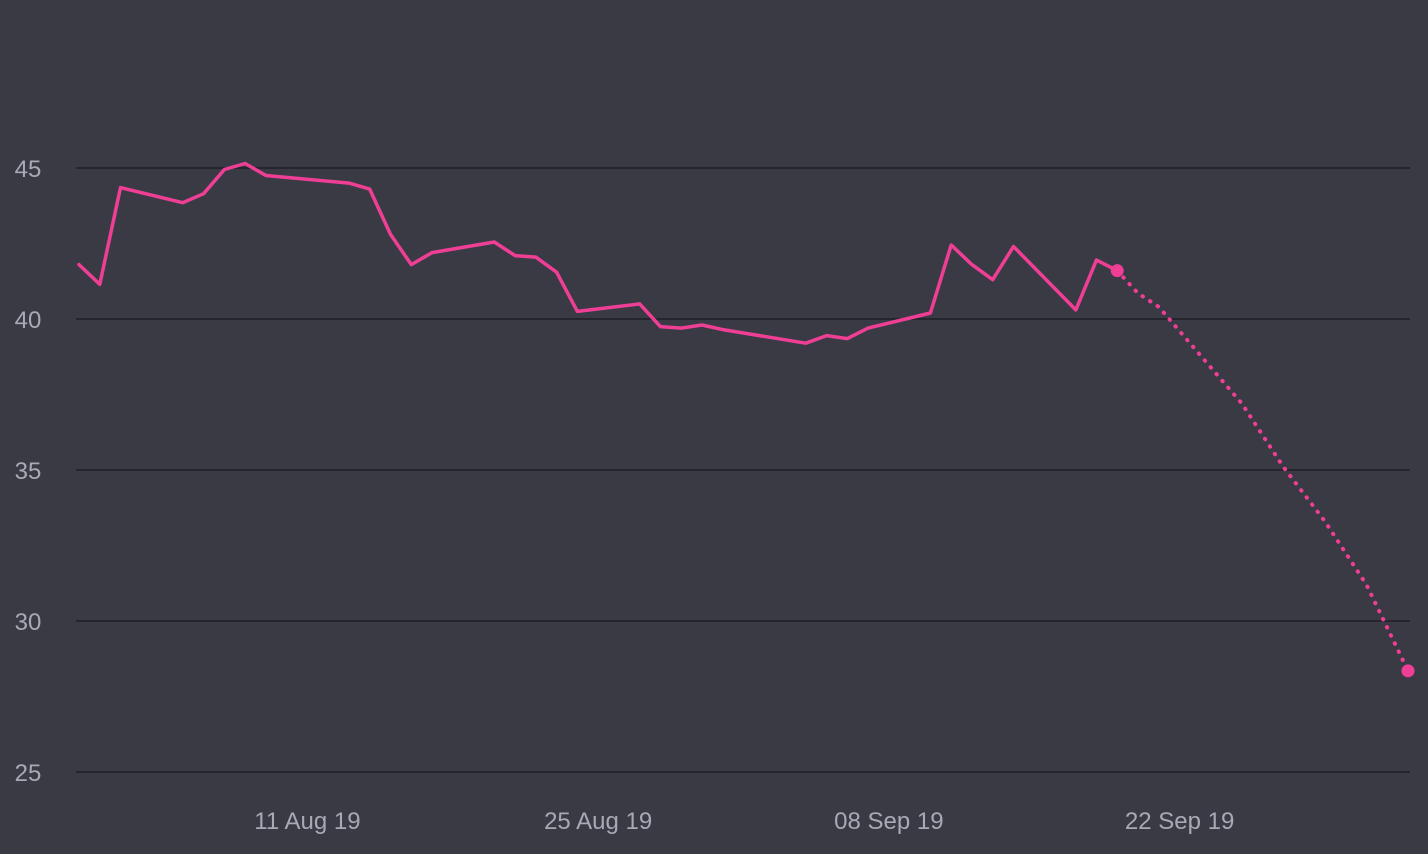  What do you see at coordinates (28, 622) in the screenshot?
I see `y-tick-label: 30` at bounding box center [28, 622].